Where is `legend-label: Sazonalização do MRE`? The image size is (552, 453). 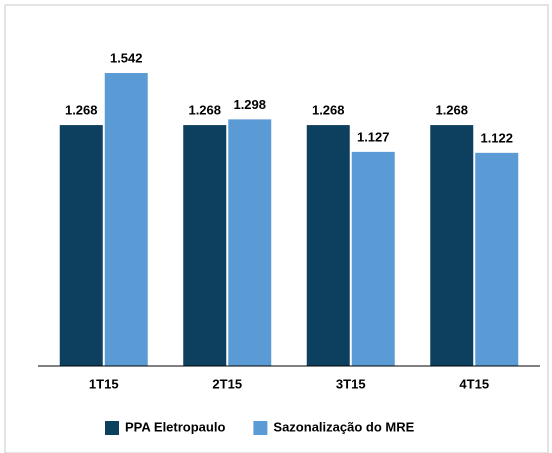 legend-label: Sazonalização do MRE is located at coordinates (343, 426).